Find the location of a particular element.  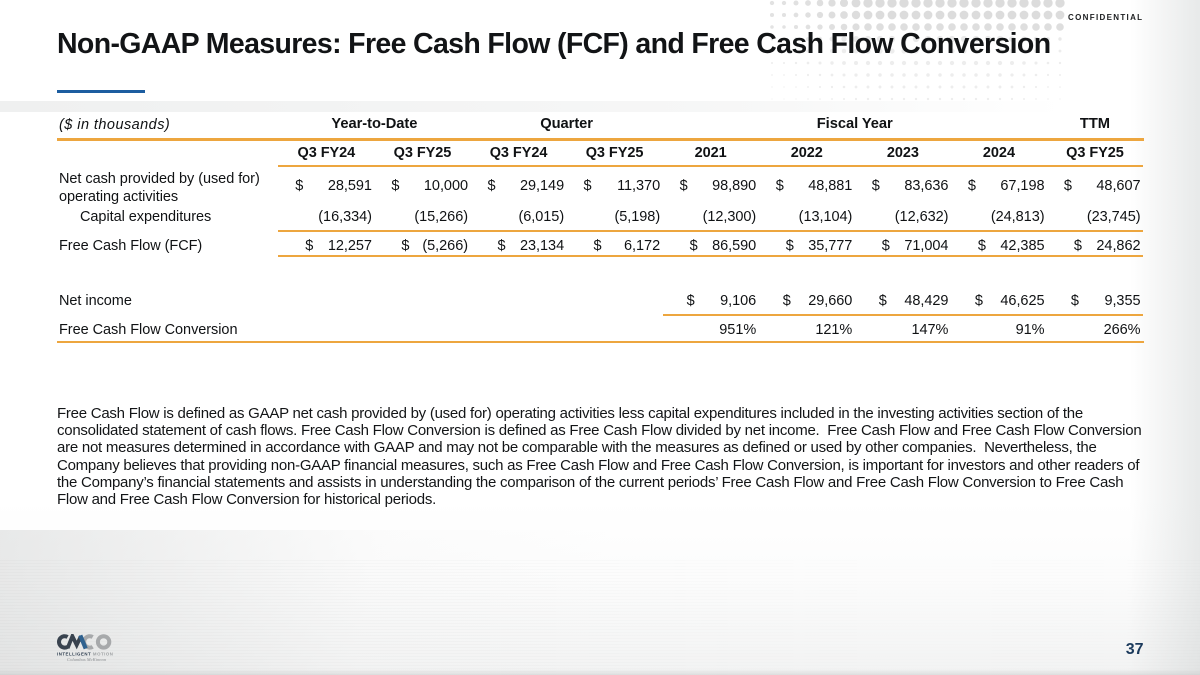

svg-text: Columbus McKinnon is located at coordinates (87, 659).